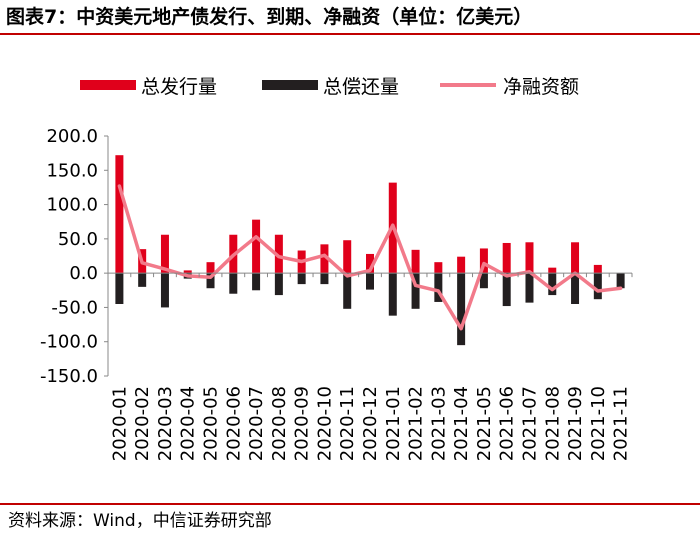  What do you see at coordinates (324, 423) in the screenshot?
I see `x-tick-label: 2020-10` at bounding box center [324, 423].